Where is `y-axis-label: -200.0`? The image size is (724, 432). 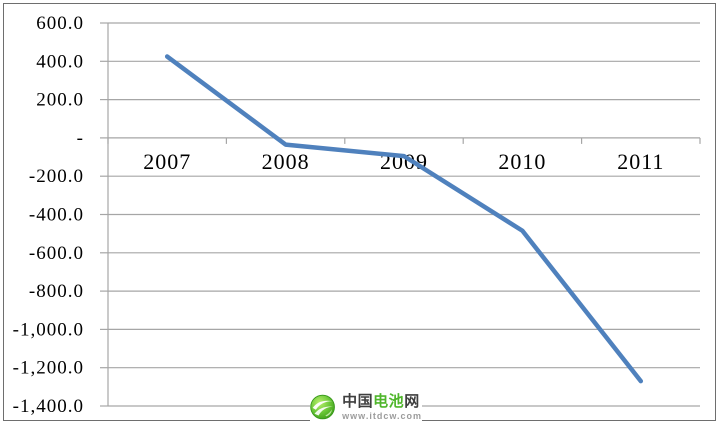
y-axis-label: -200.0 is located at coordinates (56, 176).